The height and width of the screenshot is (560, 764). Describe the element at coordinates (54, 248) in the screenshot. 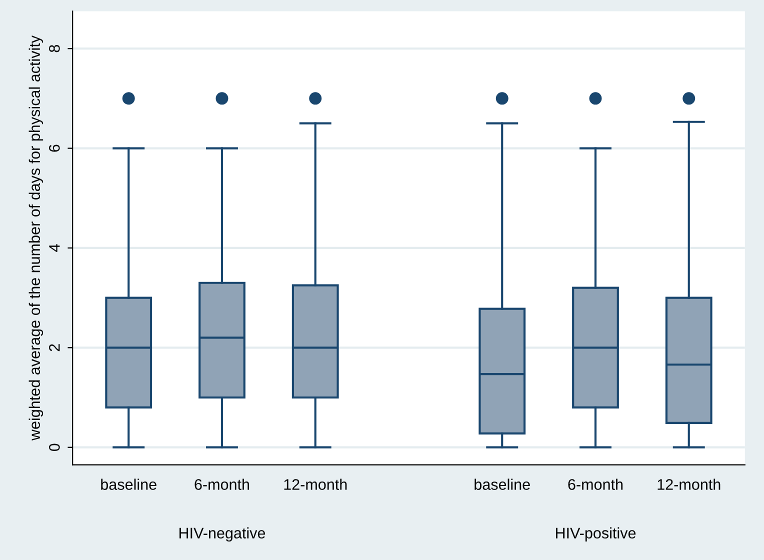

I see `y-tick-label: 4` at that location.